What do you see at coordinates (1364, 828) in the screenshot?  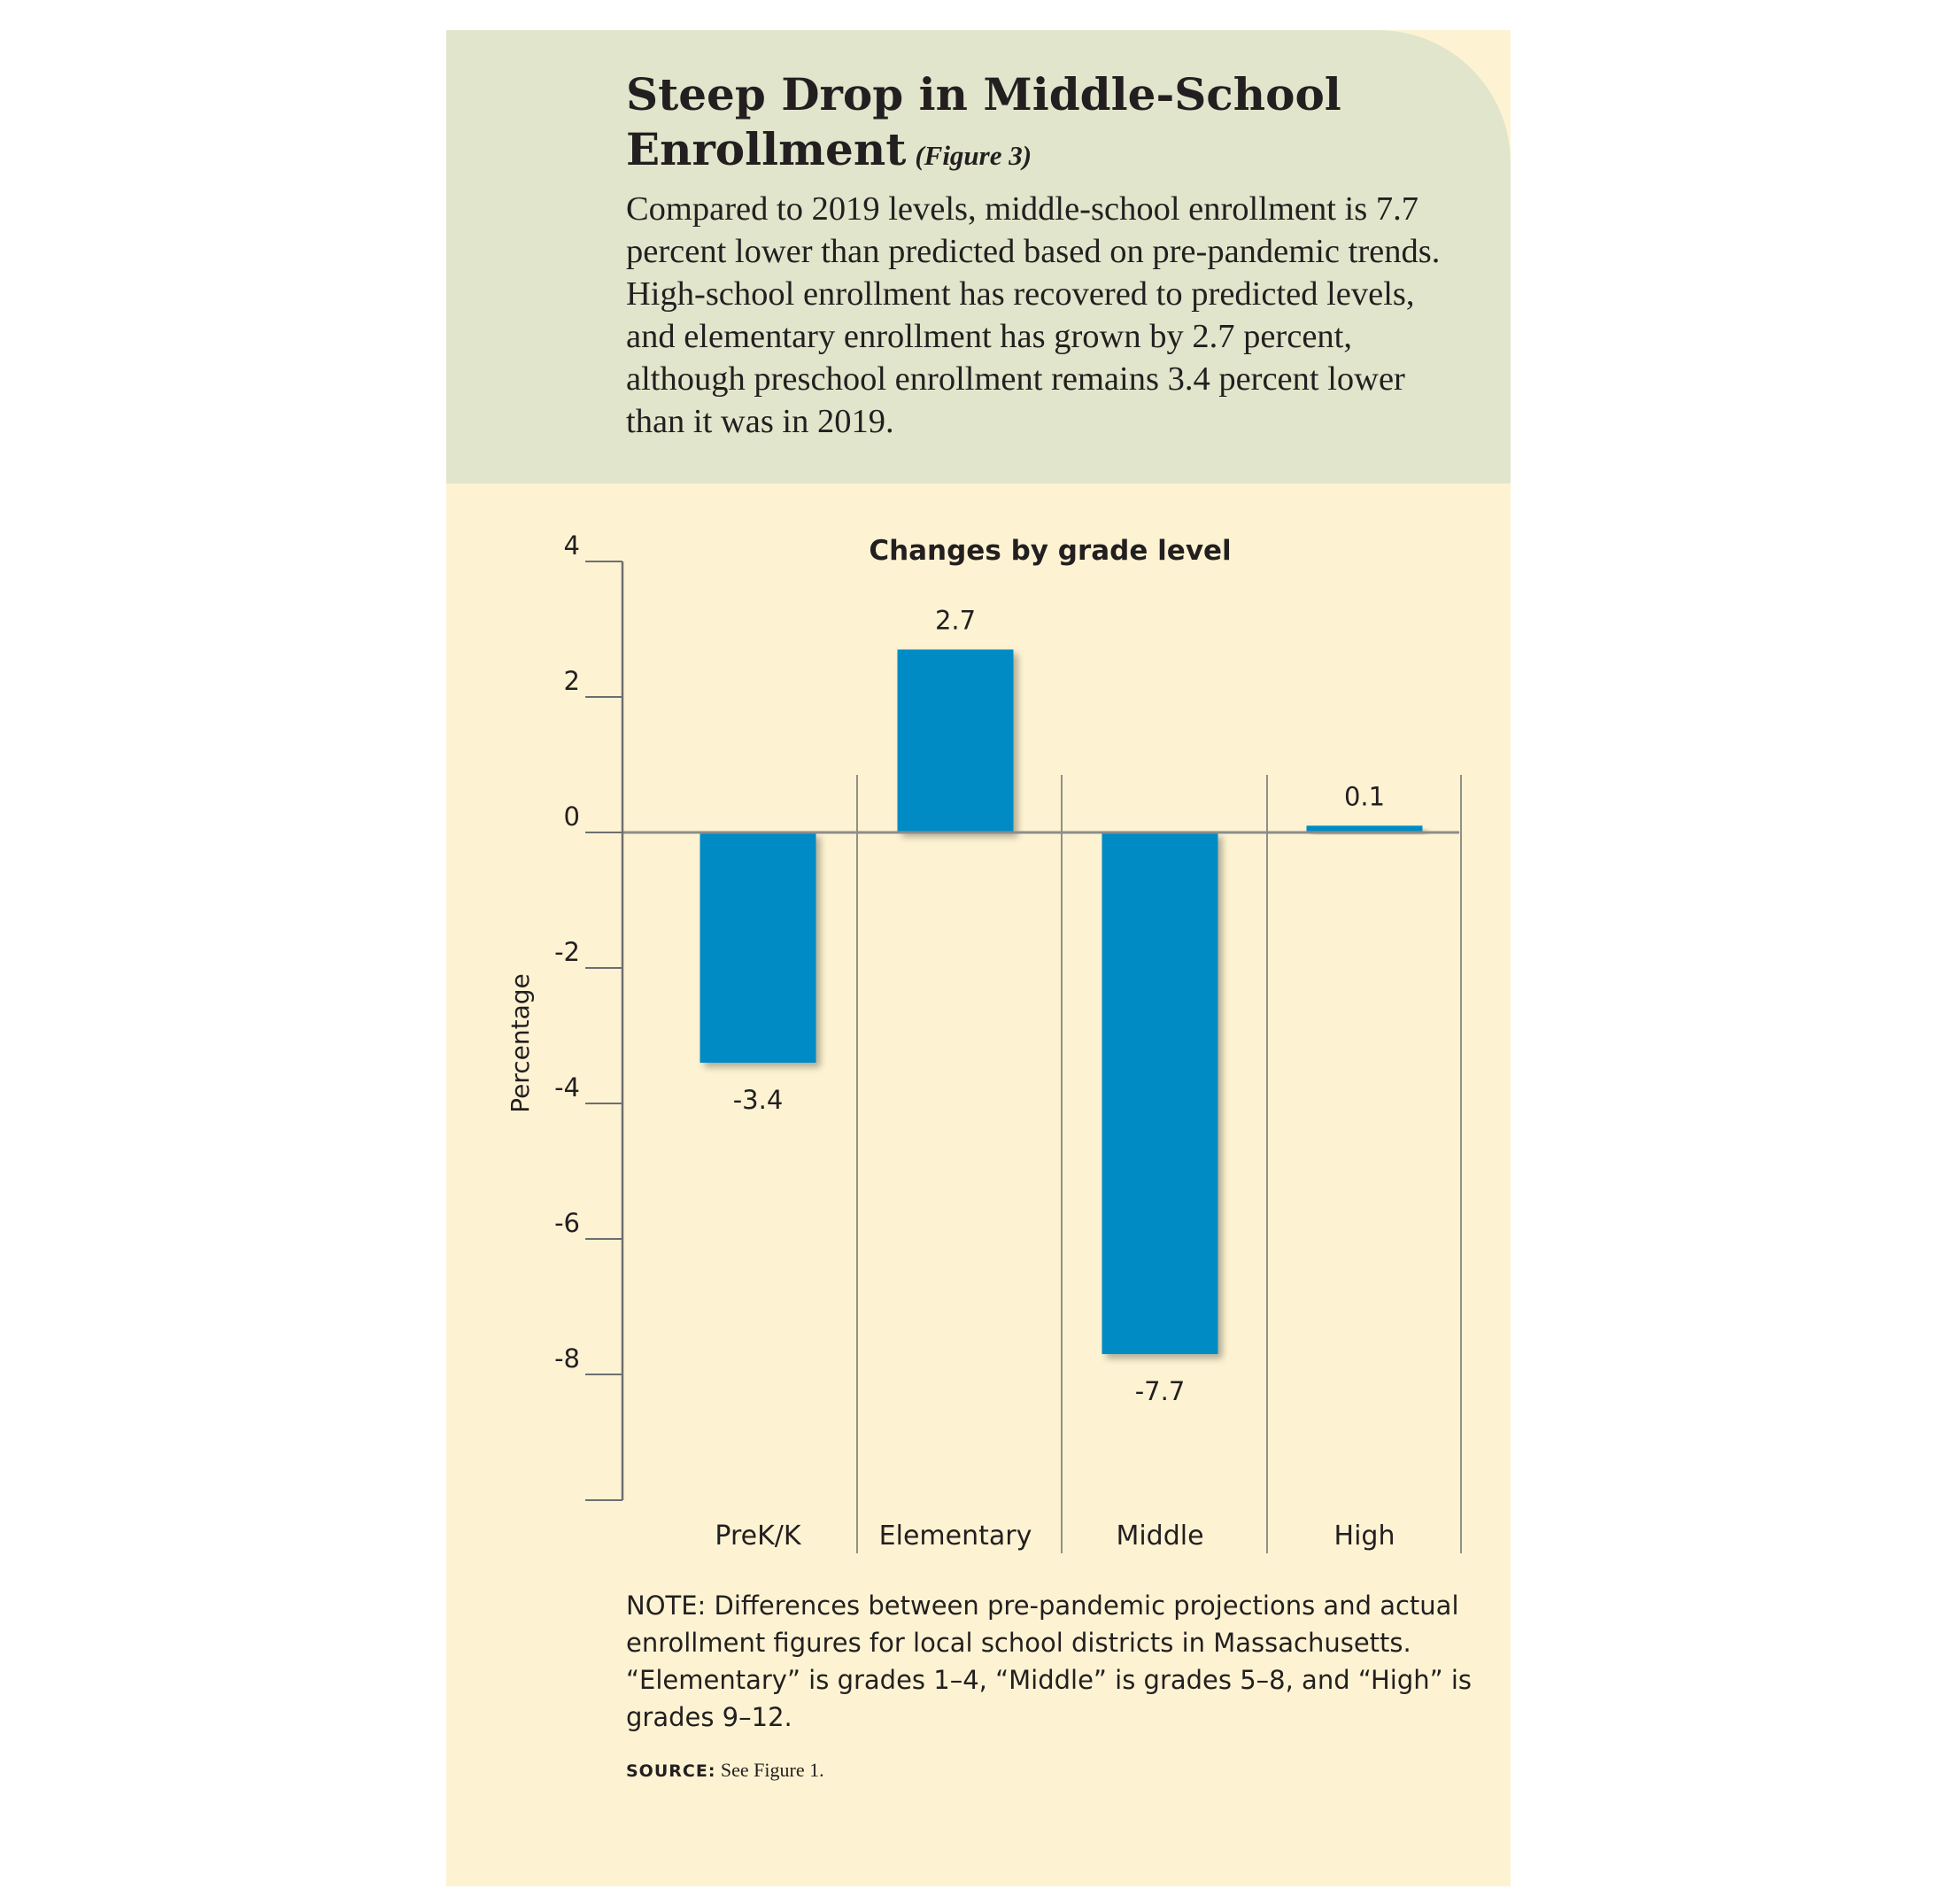 I see `bar-high` at bounding box center [1364, 828].